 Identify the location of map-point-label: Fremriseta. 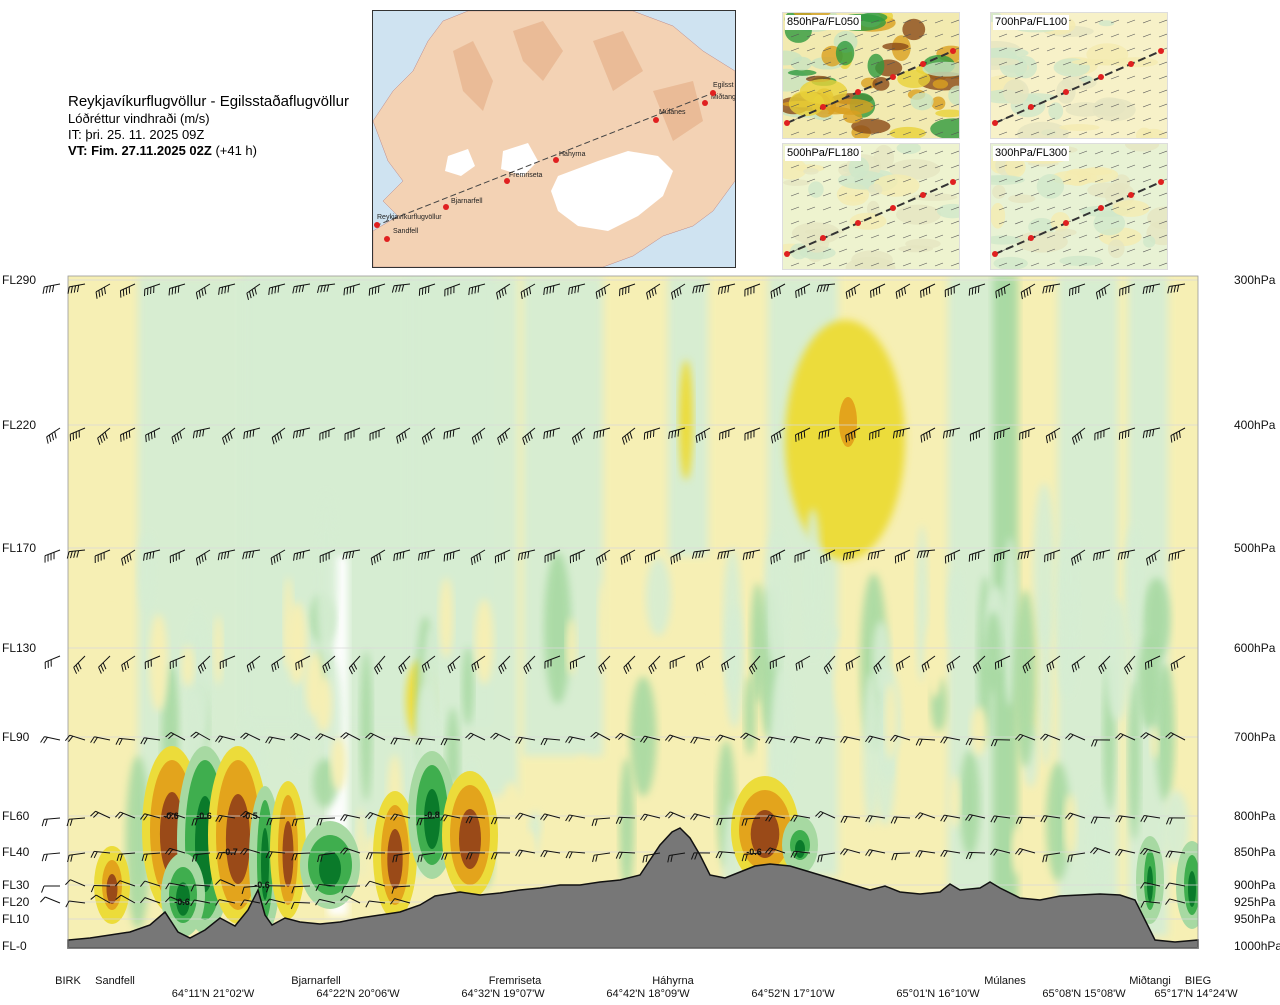
(526, 175).